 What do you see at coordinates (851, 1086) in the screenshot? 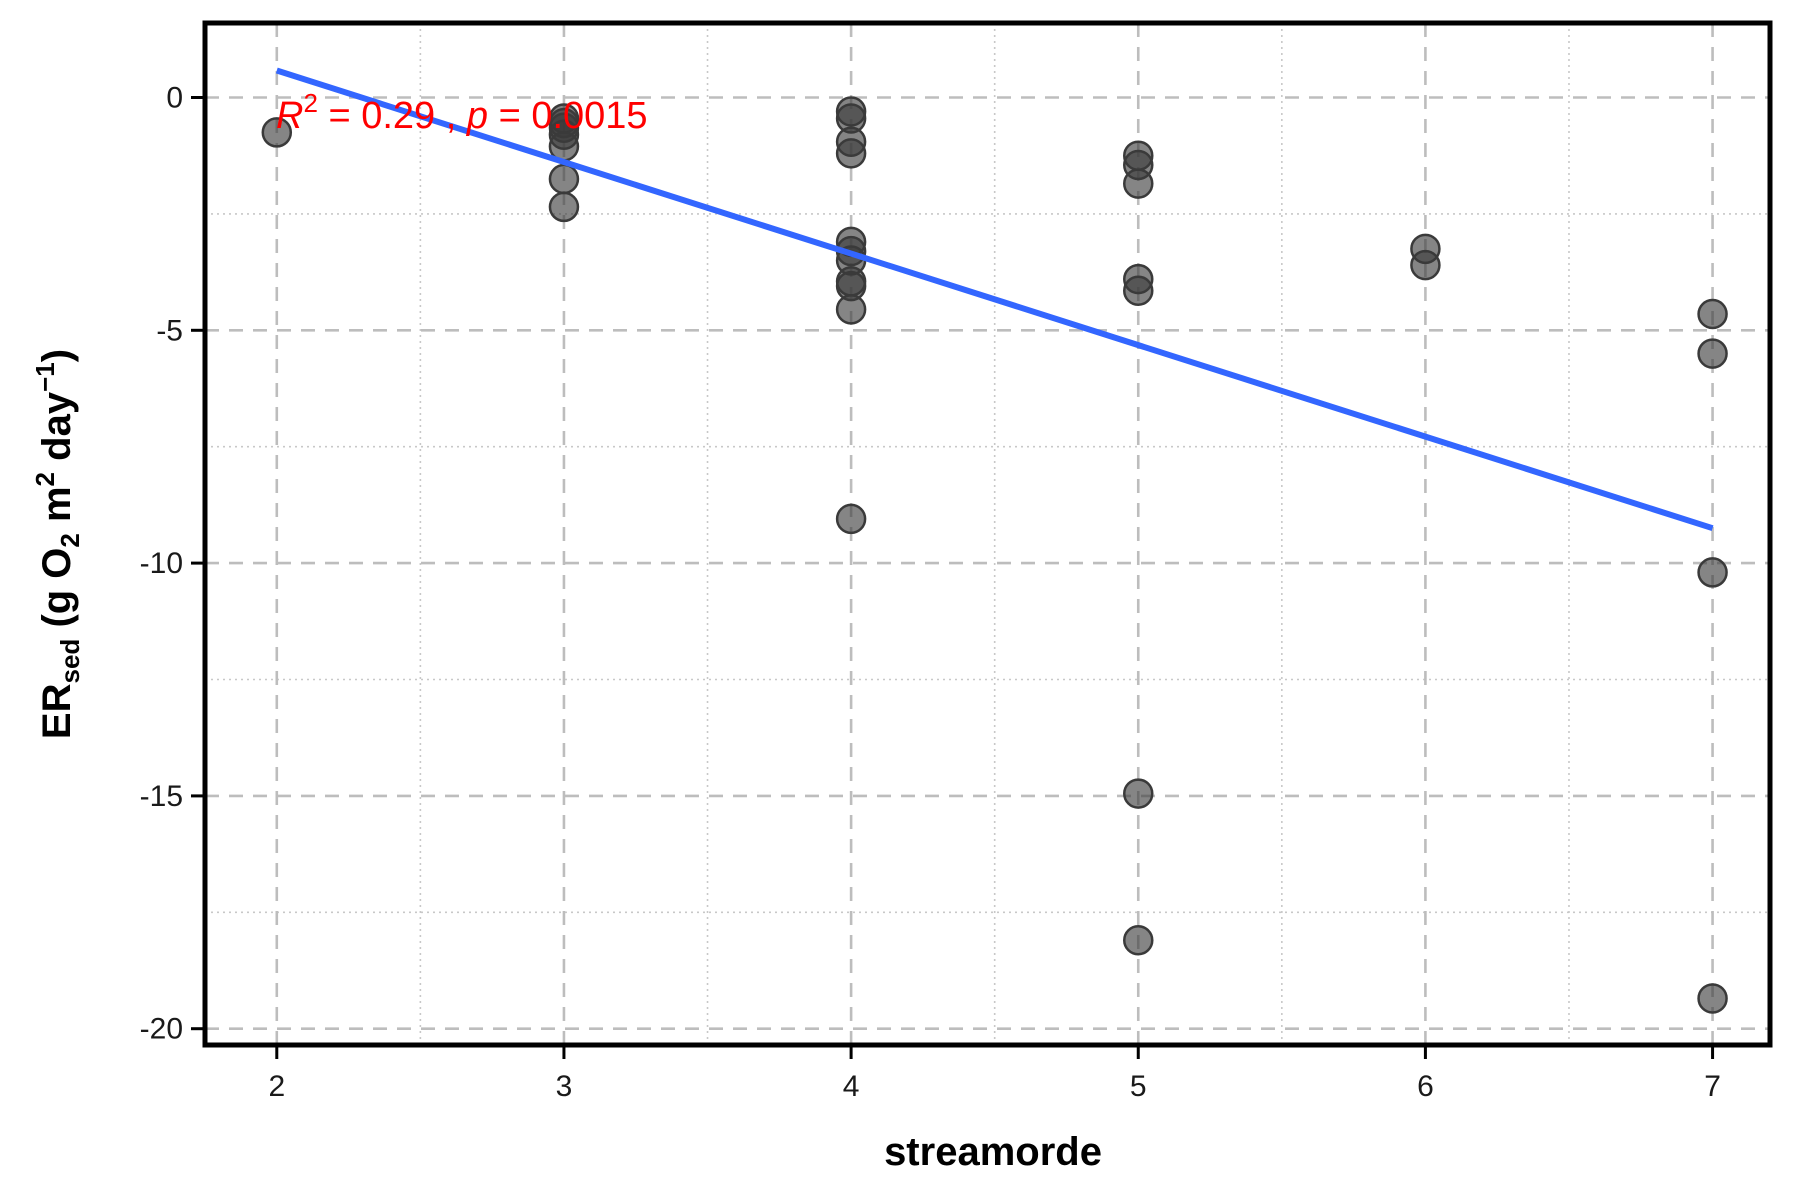
I see `x-tick-label-2: 4` at bounding box center [851, 1086].